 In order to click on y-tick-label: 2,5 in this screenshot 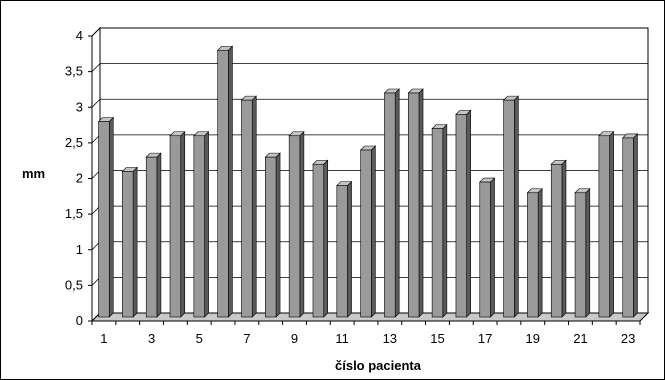, I will do `click(74, 142)`.